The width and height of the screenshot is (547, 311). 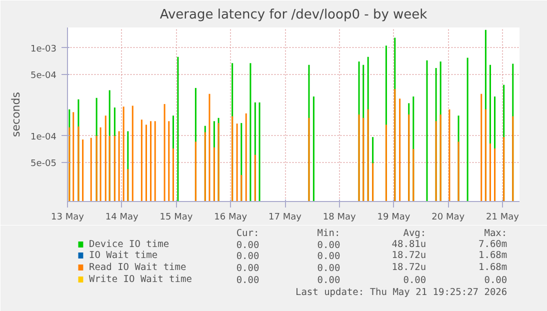 I want to click on y-tick-label: 1e-03, so click(x=43, y=49).